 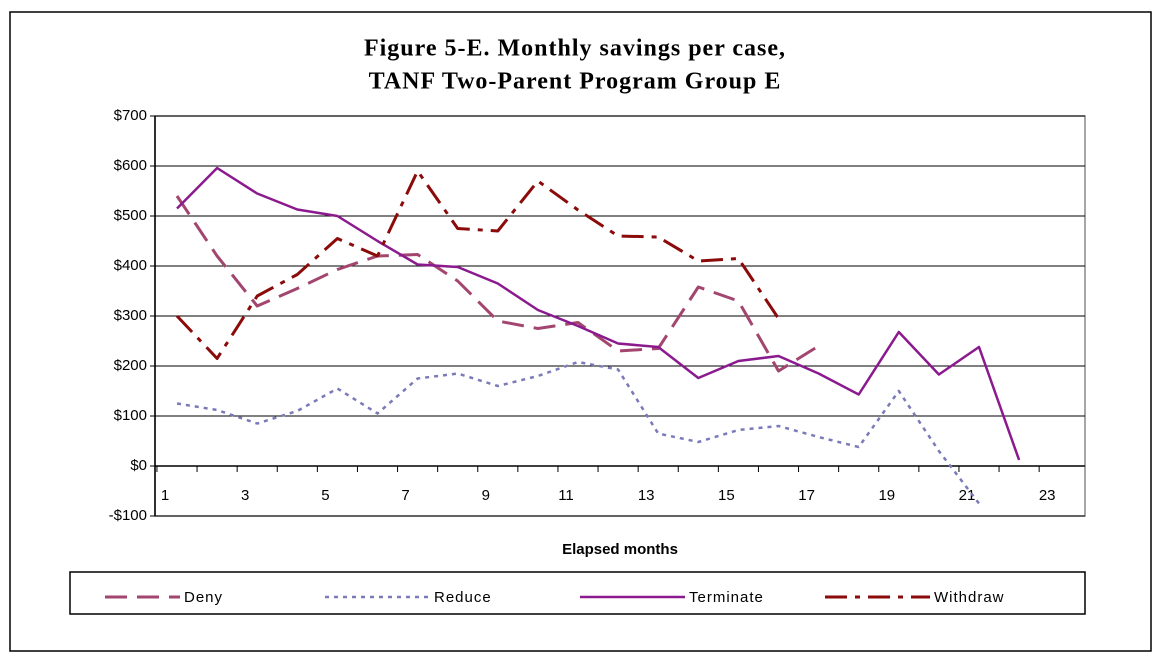 I want to click on x-tick-label: 15, so click(x=726, y=495).